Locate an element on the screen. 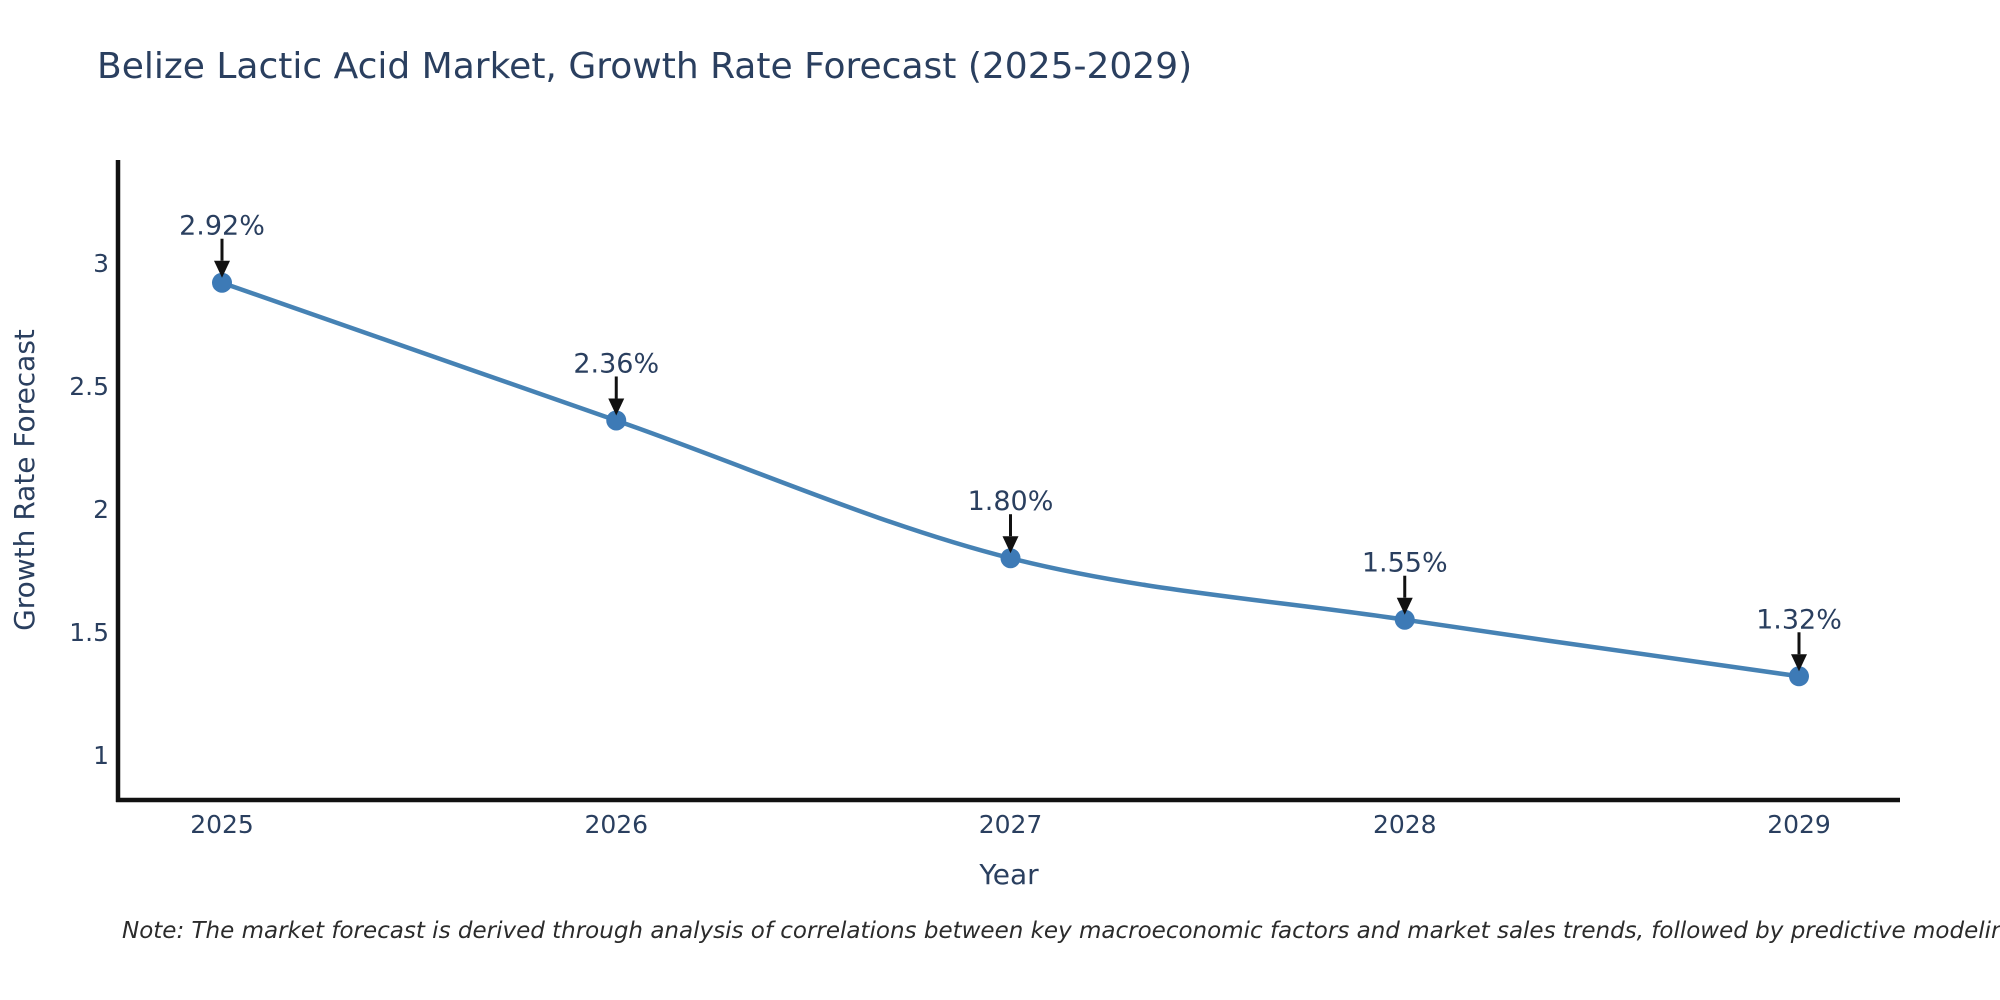 The height and width of the screenshot is (1000, 2000). x-tick-label: 2029 is located at coordinates (1799, 824).